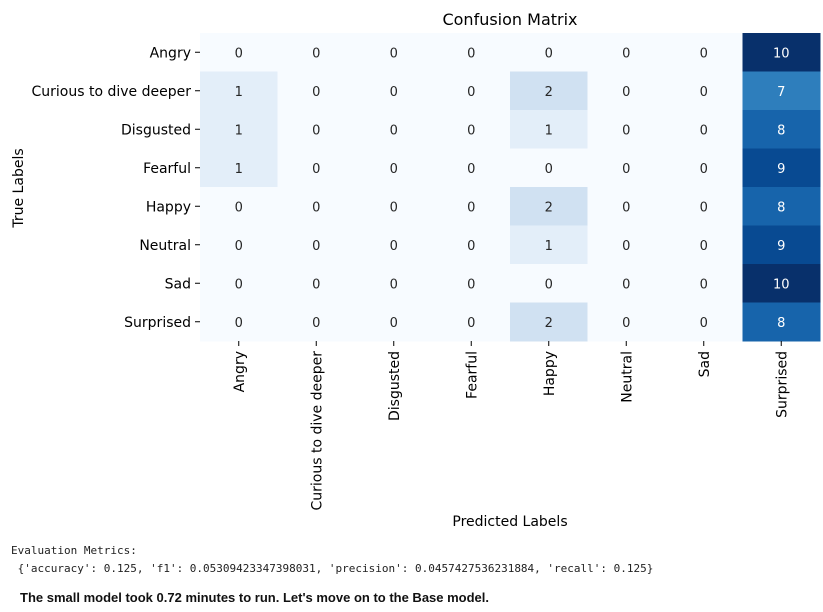 The height and width of the screenshot is (612, 823). I want to click on y-axis-label: True Labels, so click(19, 188).